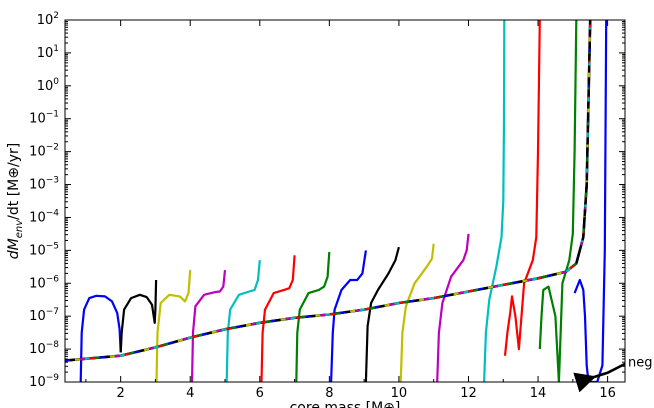  Describe the element at coordinates (15, 201) in the screenshot. I see `y-axis-label: dMenv/dt [M⊕/yr]` at that location.